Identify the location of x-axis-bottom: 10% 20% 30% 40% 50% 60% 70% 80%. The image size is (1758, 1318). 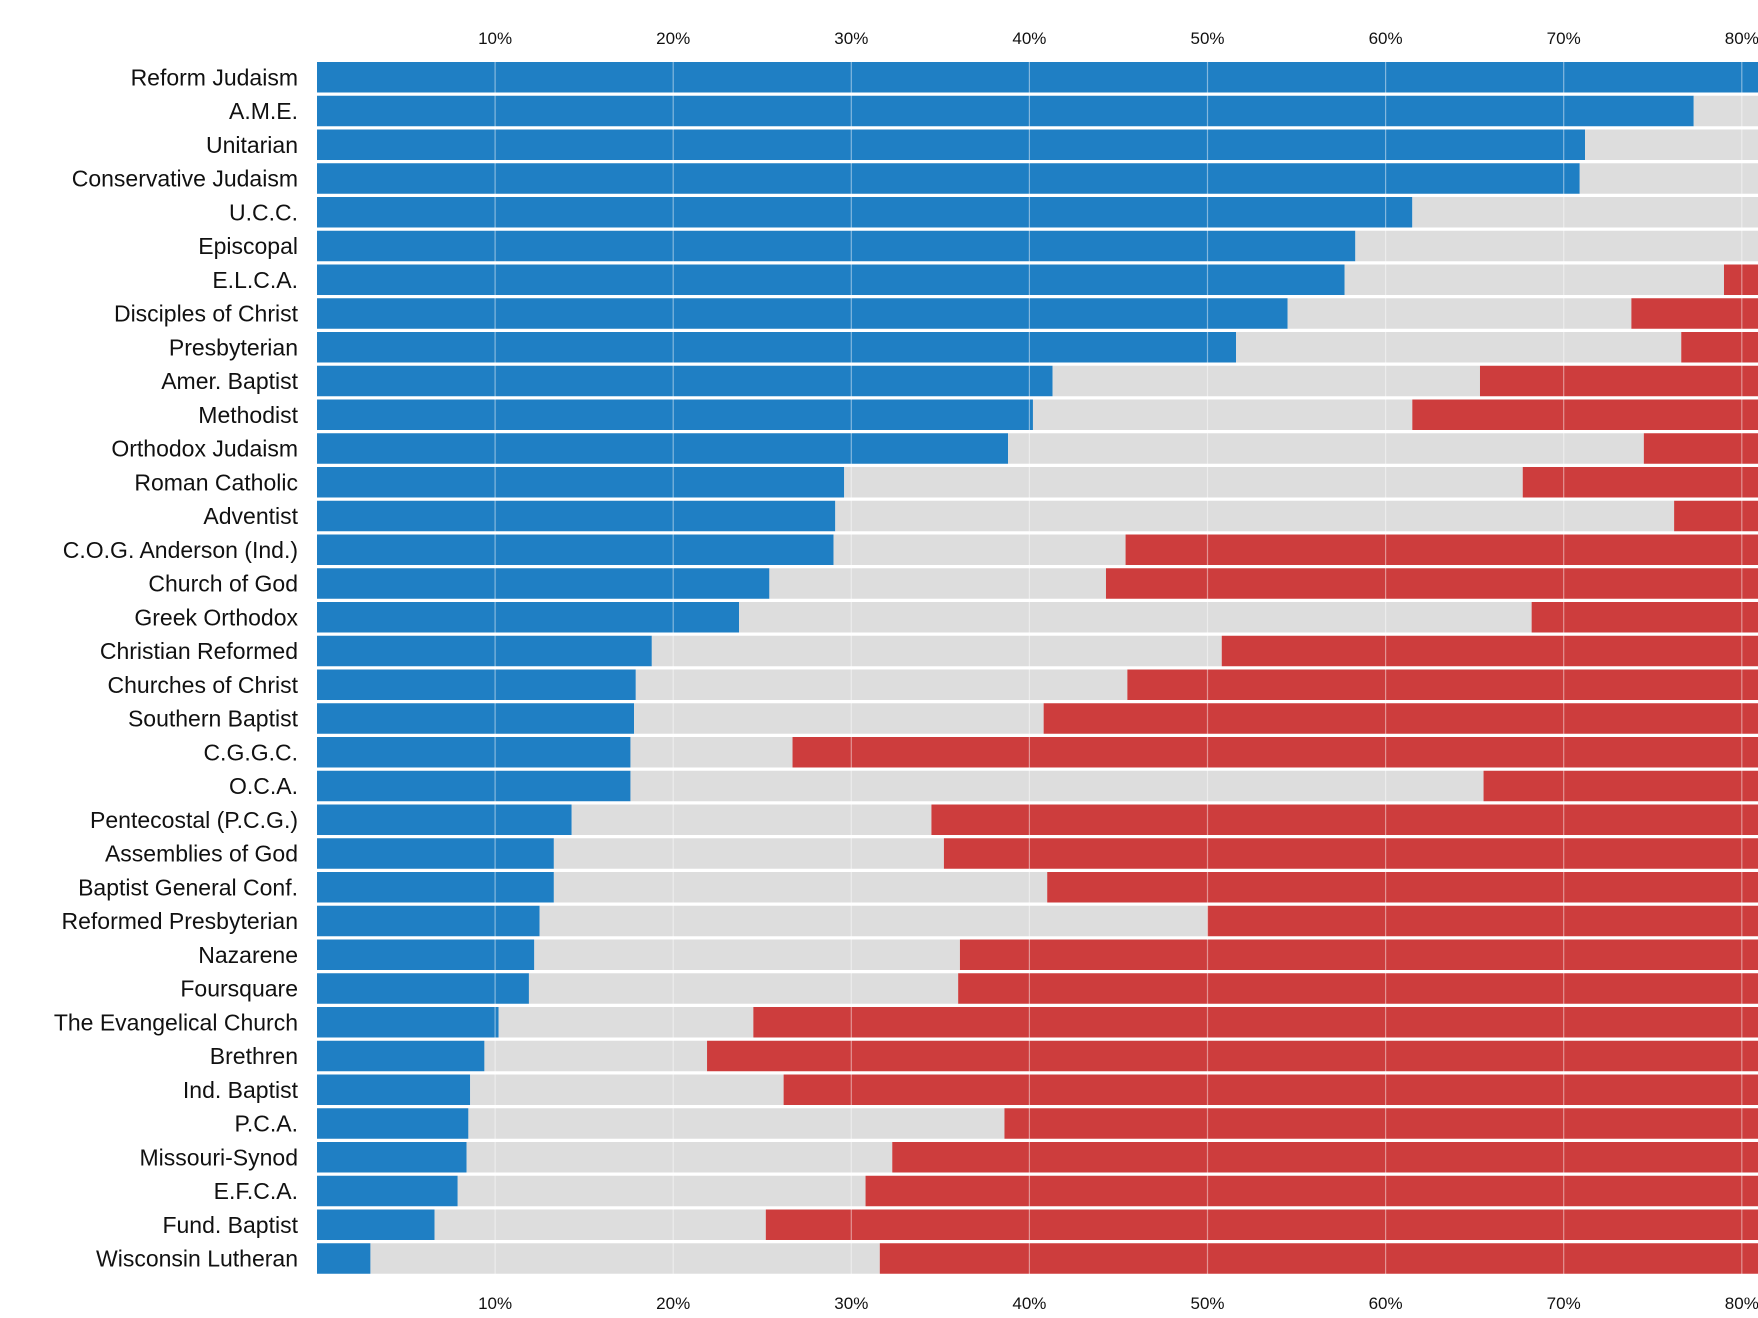
(1118, 1303).